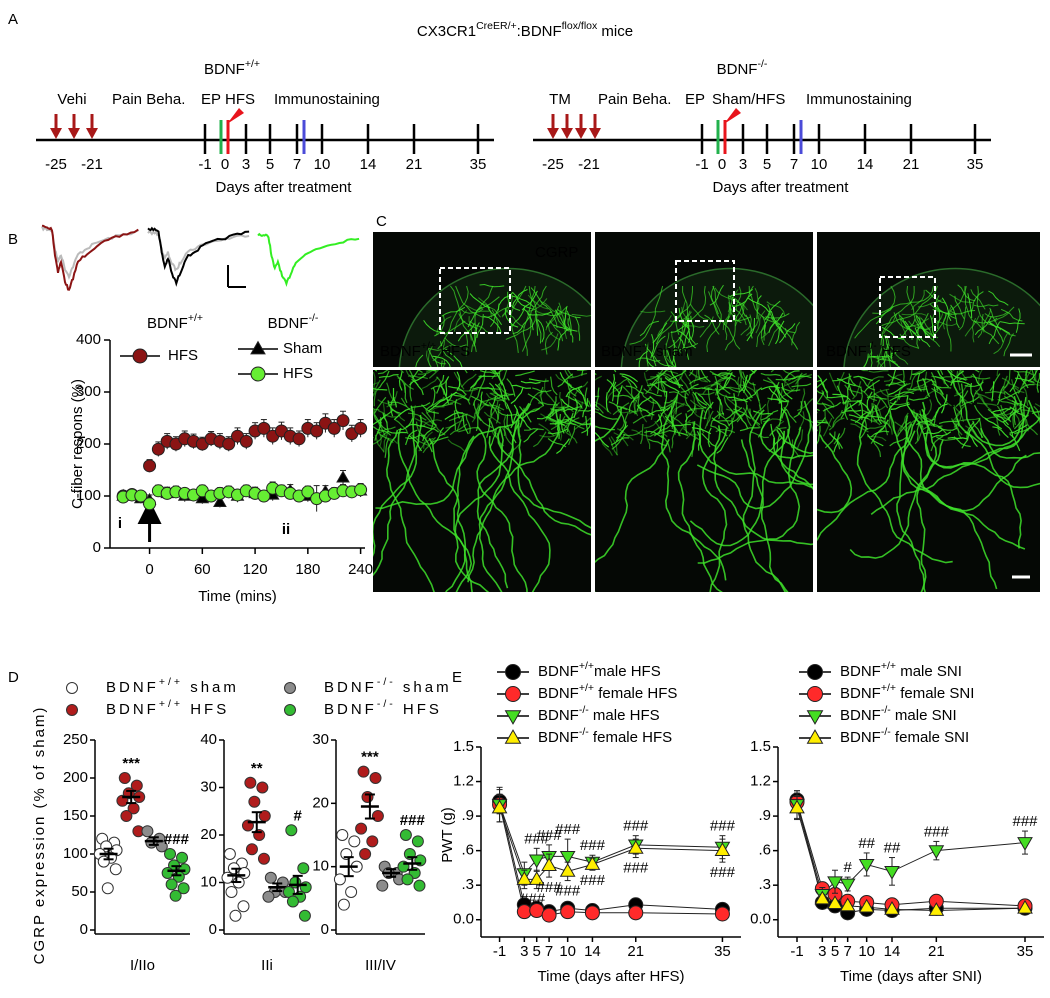 The height and width of the screenshot is (998, 1050). What do you see at coordinates (647, 346) in the screenshot?
I see `superscript: -/-` at bounding box center [647, 346].